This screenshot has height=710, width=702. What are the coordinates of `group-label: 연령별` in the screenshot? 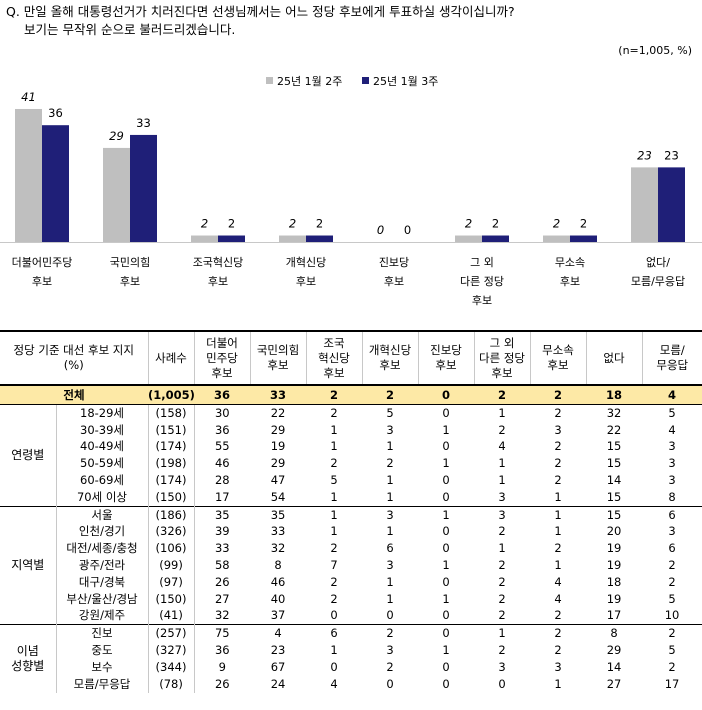 It's located at (28, 455).